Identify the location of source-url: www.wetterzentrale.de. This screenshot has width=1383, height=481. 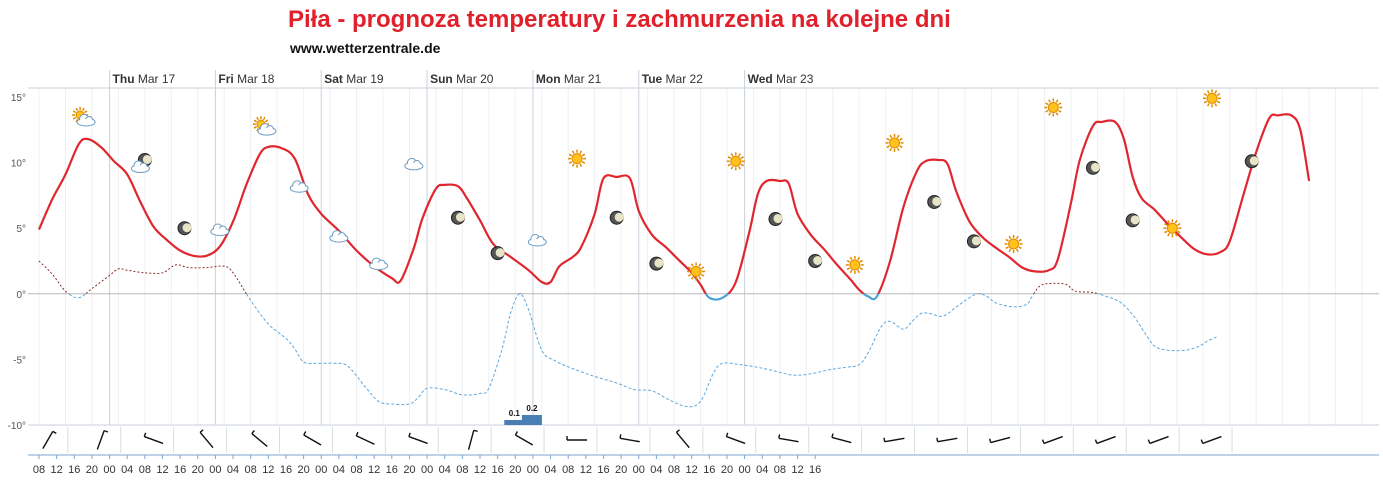
(365, 48).